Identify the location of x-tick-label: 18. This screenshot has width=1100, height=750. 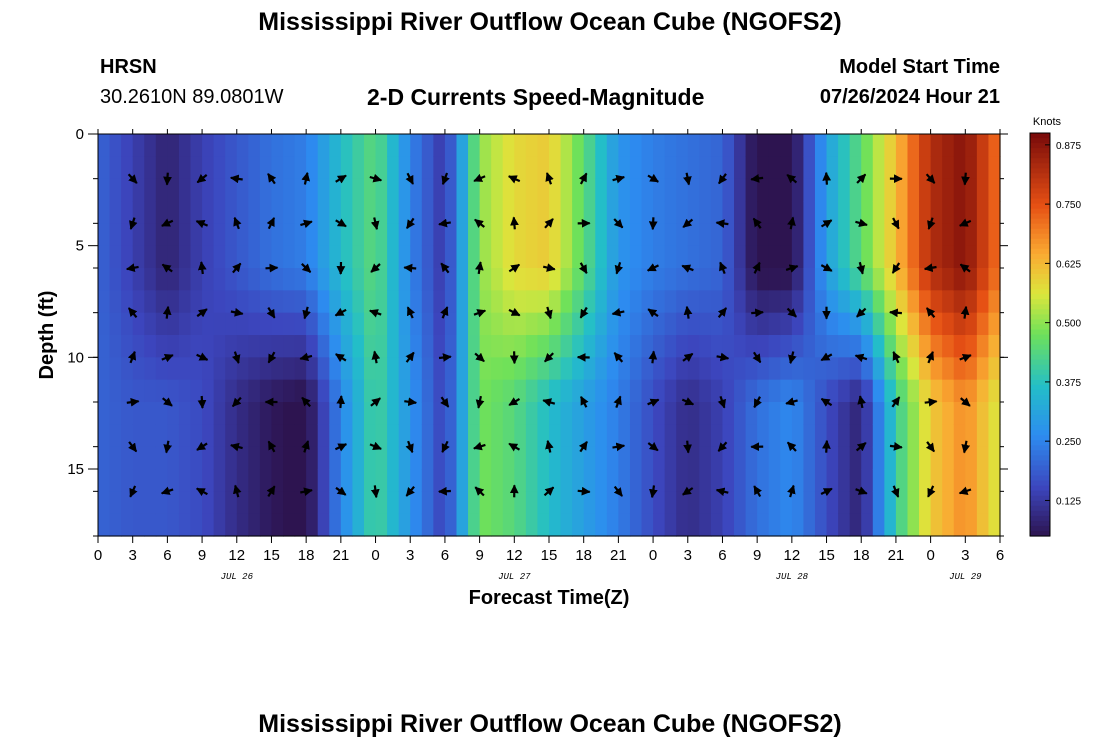
(861, 555).